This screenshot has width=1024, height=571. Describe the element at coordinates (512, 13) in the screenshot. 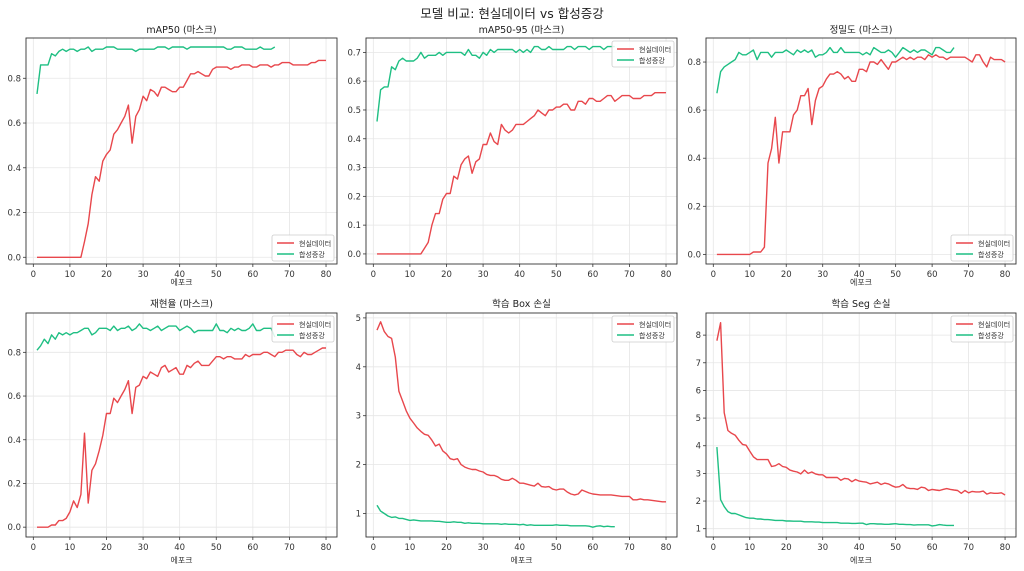

I see `figure-title: 모델 비교: 현실데이터 vs 합성증강` at that location.